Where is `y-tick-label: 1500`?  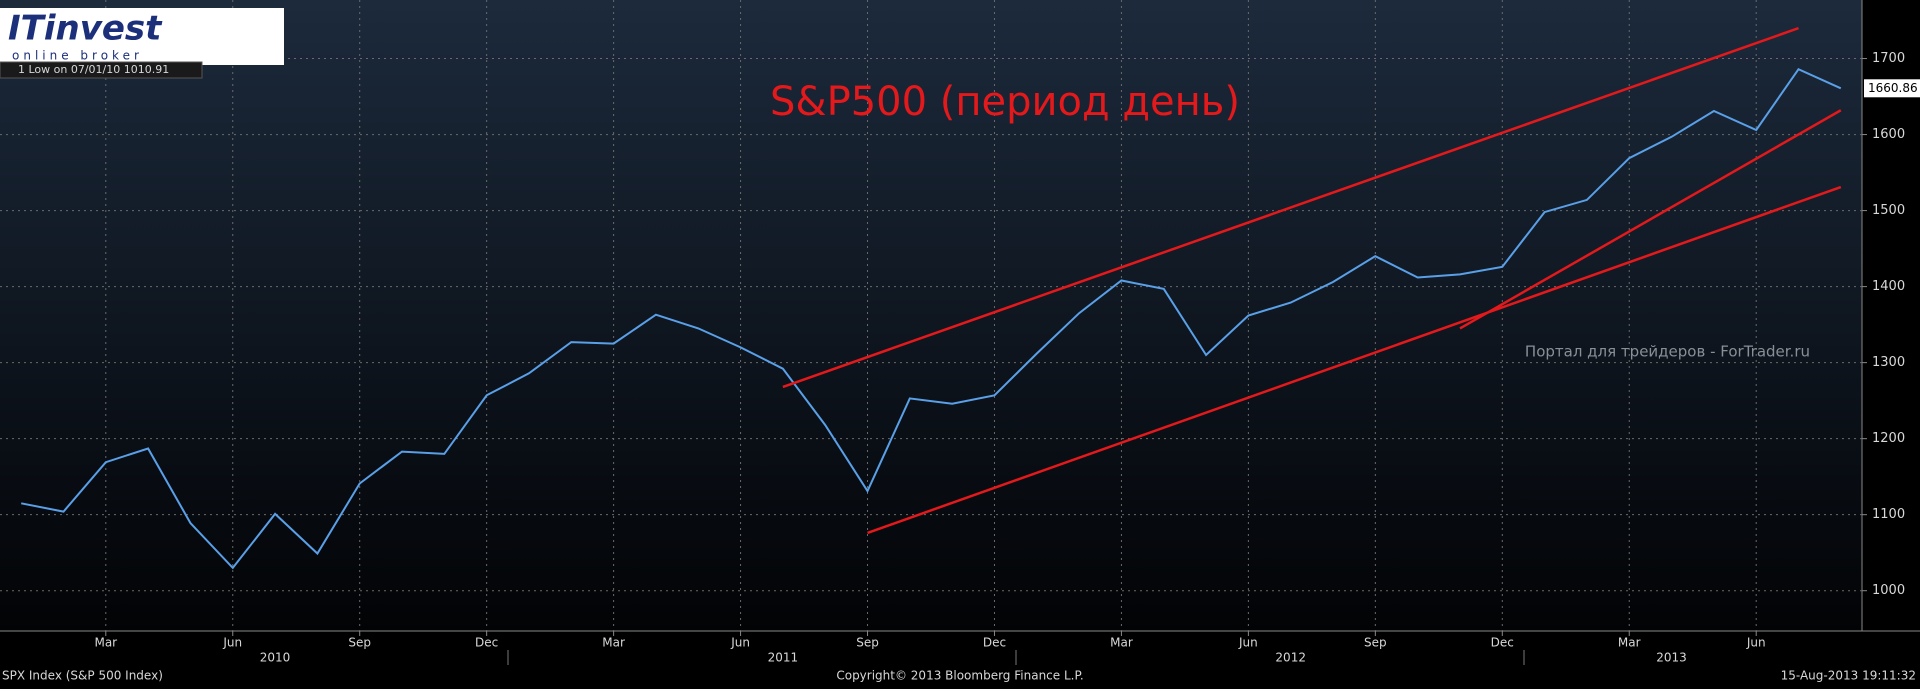
y-tick-label: 1500 is located at coordinates (1888, 210).